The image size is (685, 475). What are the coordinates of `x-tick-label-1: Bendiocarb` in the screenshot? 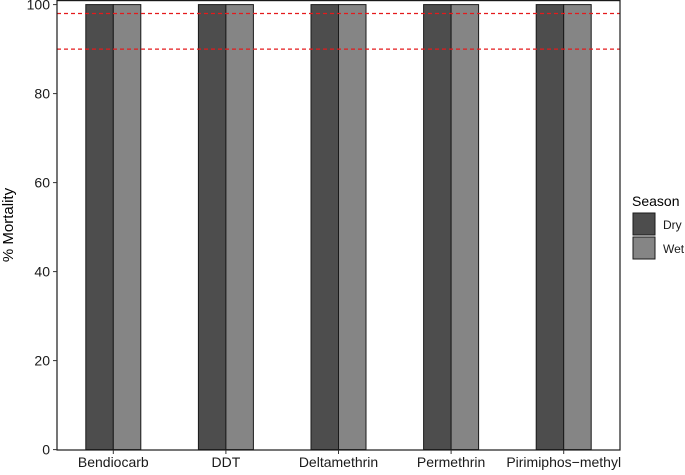 It's located at (113, 462).